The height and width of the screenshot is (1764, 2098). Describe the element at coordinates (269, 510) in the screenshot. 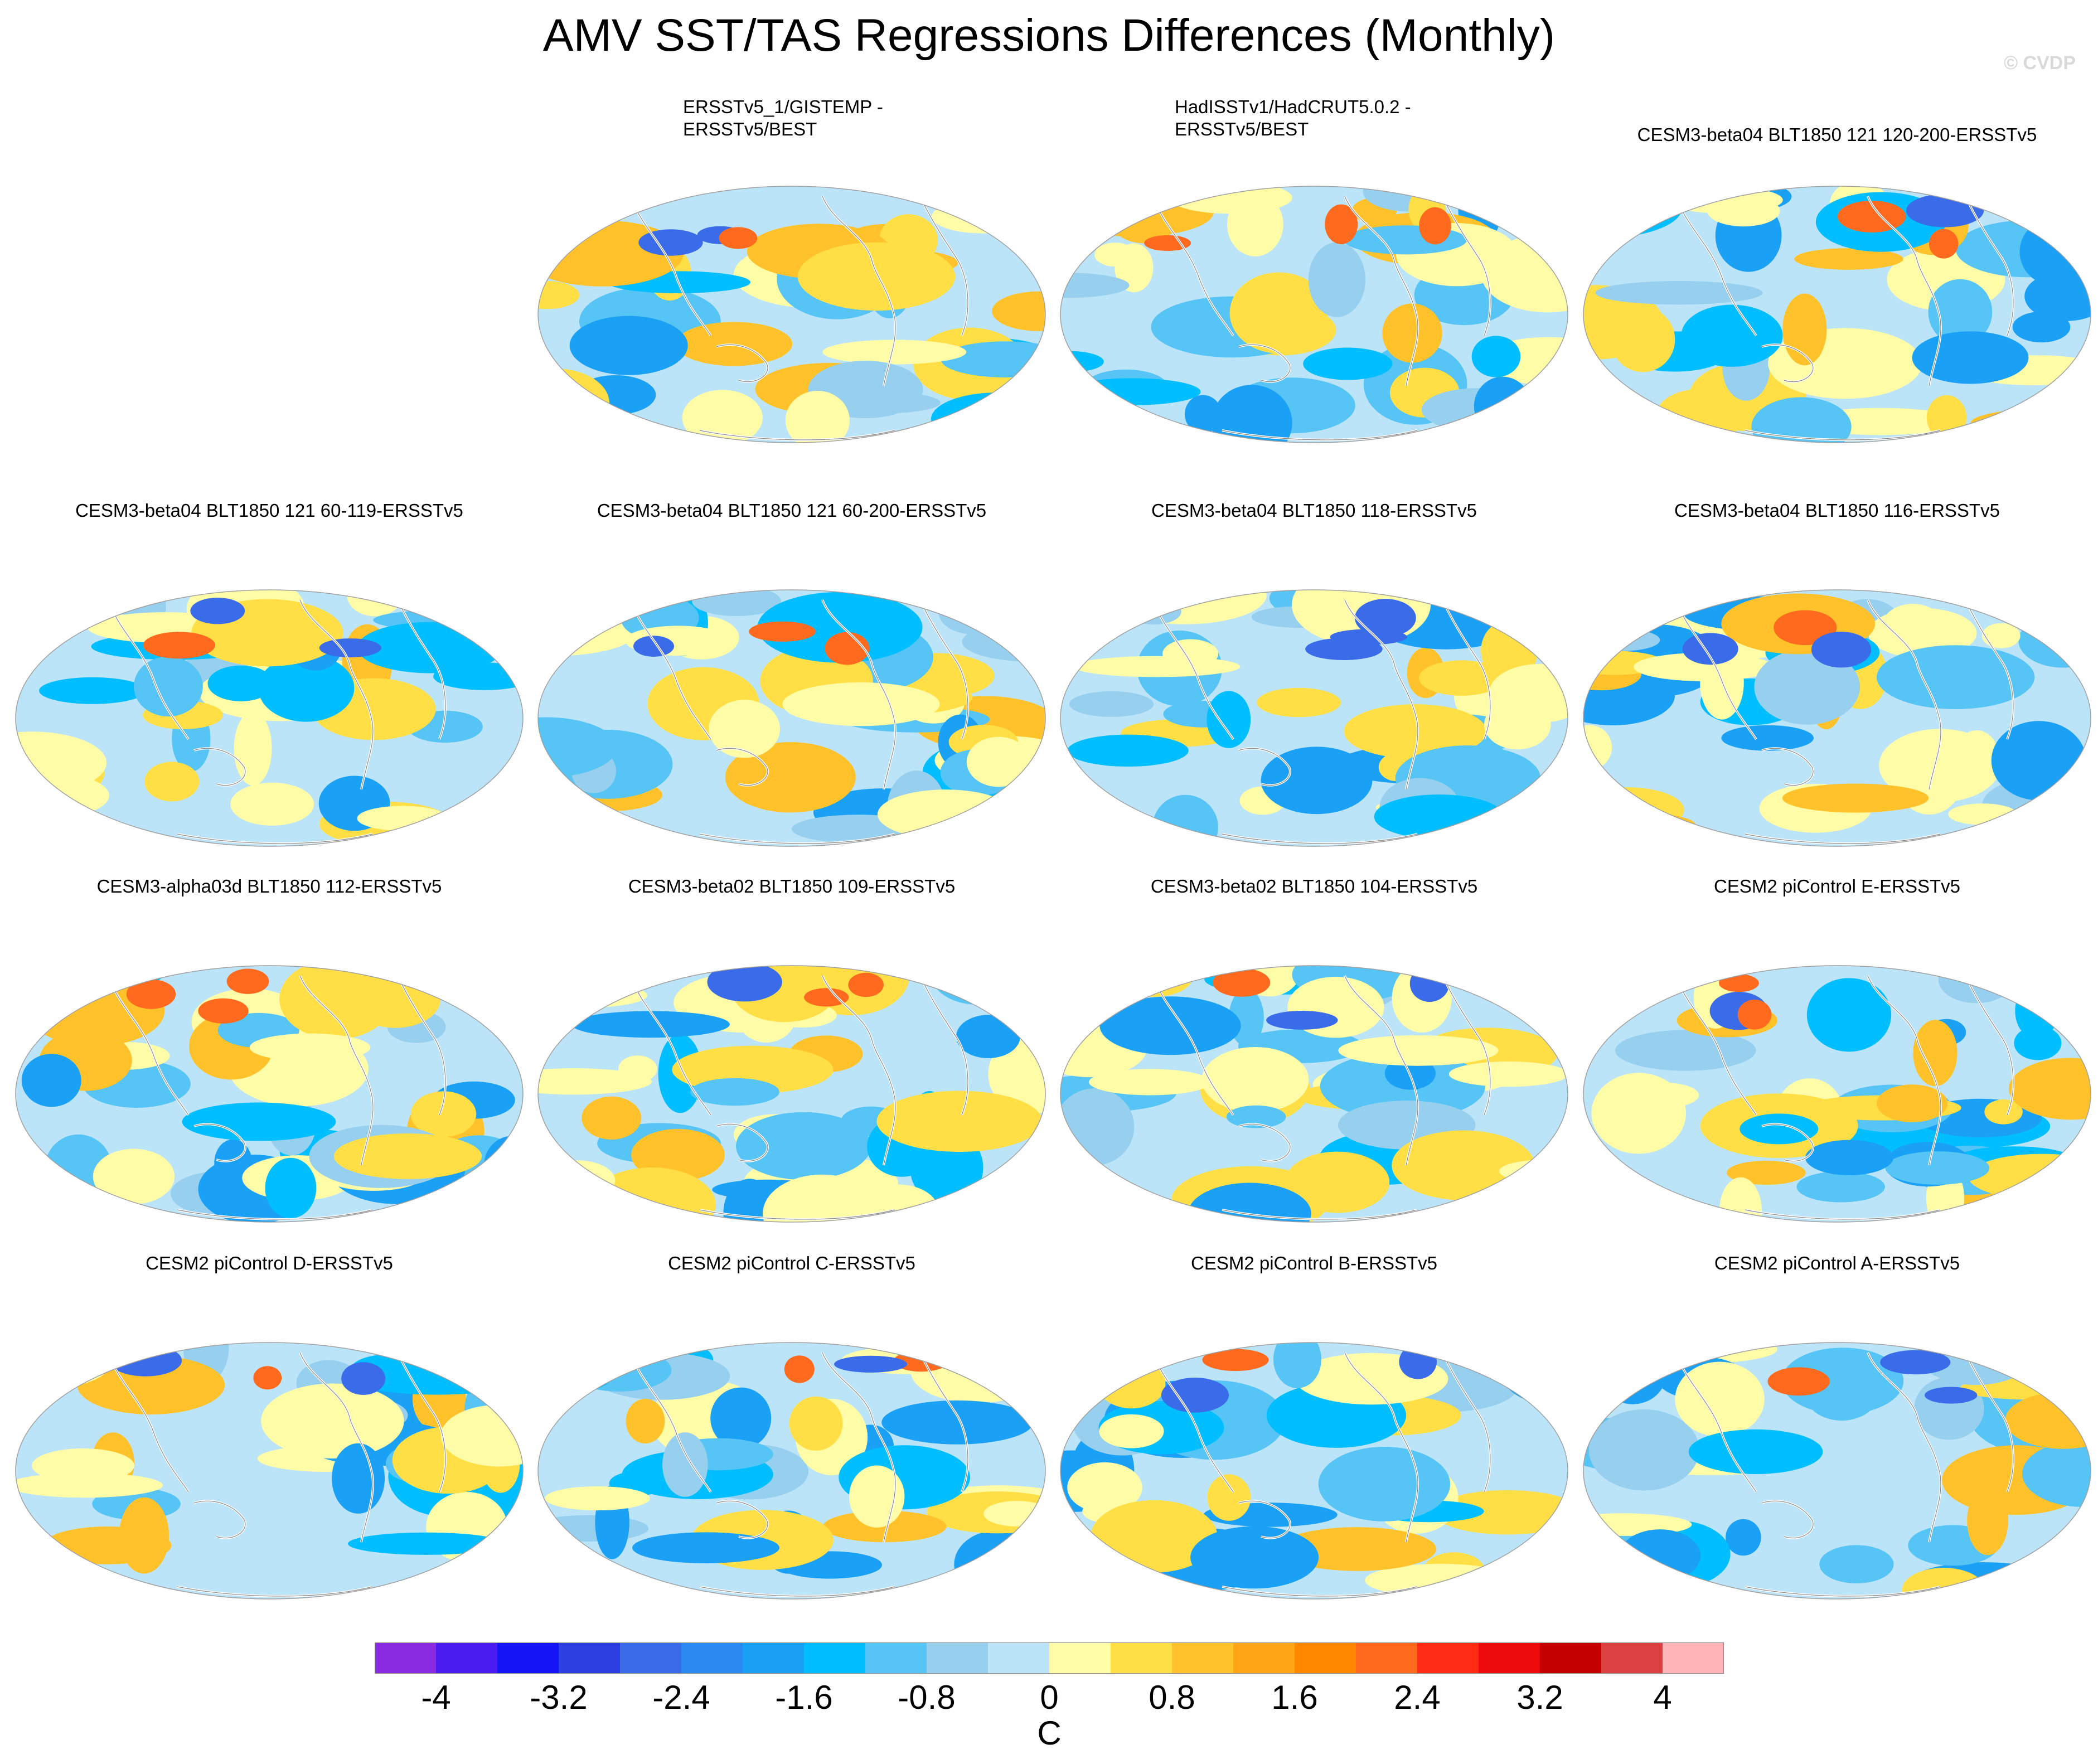

I see `panel-title: CESM3-beta04 BLT1850 121 60-119-ERSSTv5` at that location.